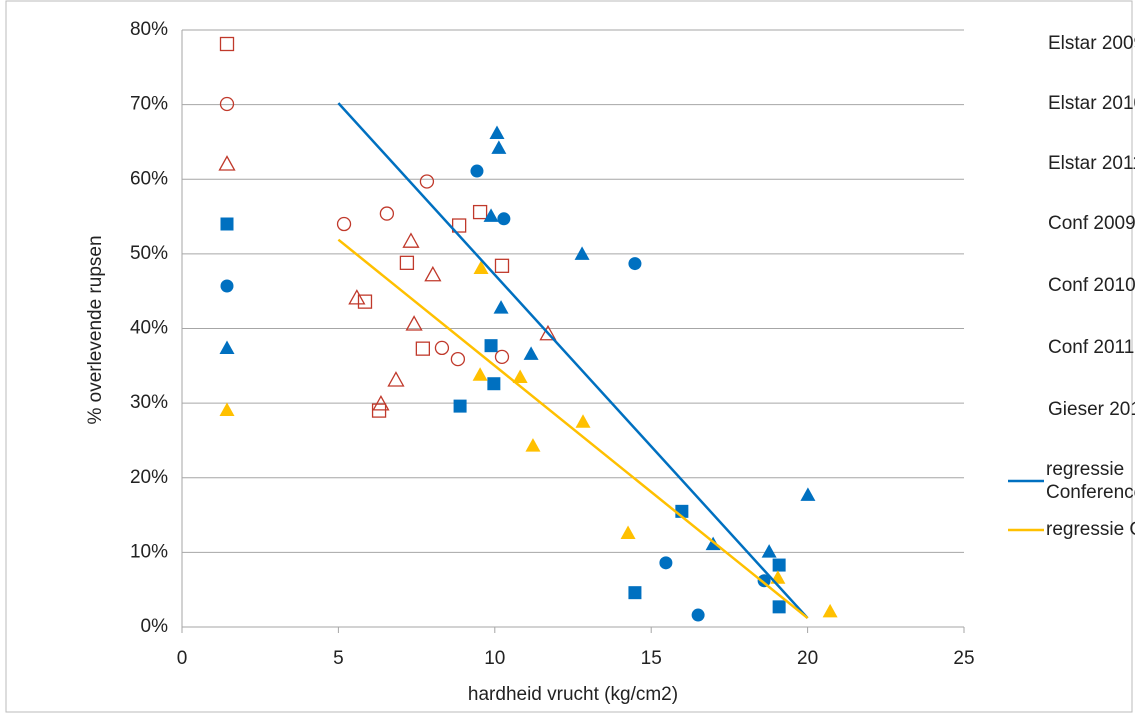 Image resolution: width=1135 pixels, height=718 pixels. I want to click on y-tick-label: 70%, so click(149, 104).